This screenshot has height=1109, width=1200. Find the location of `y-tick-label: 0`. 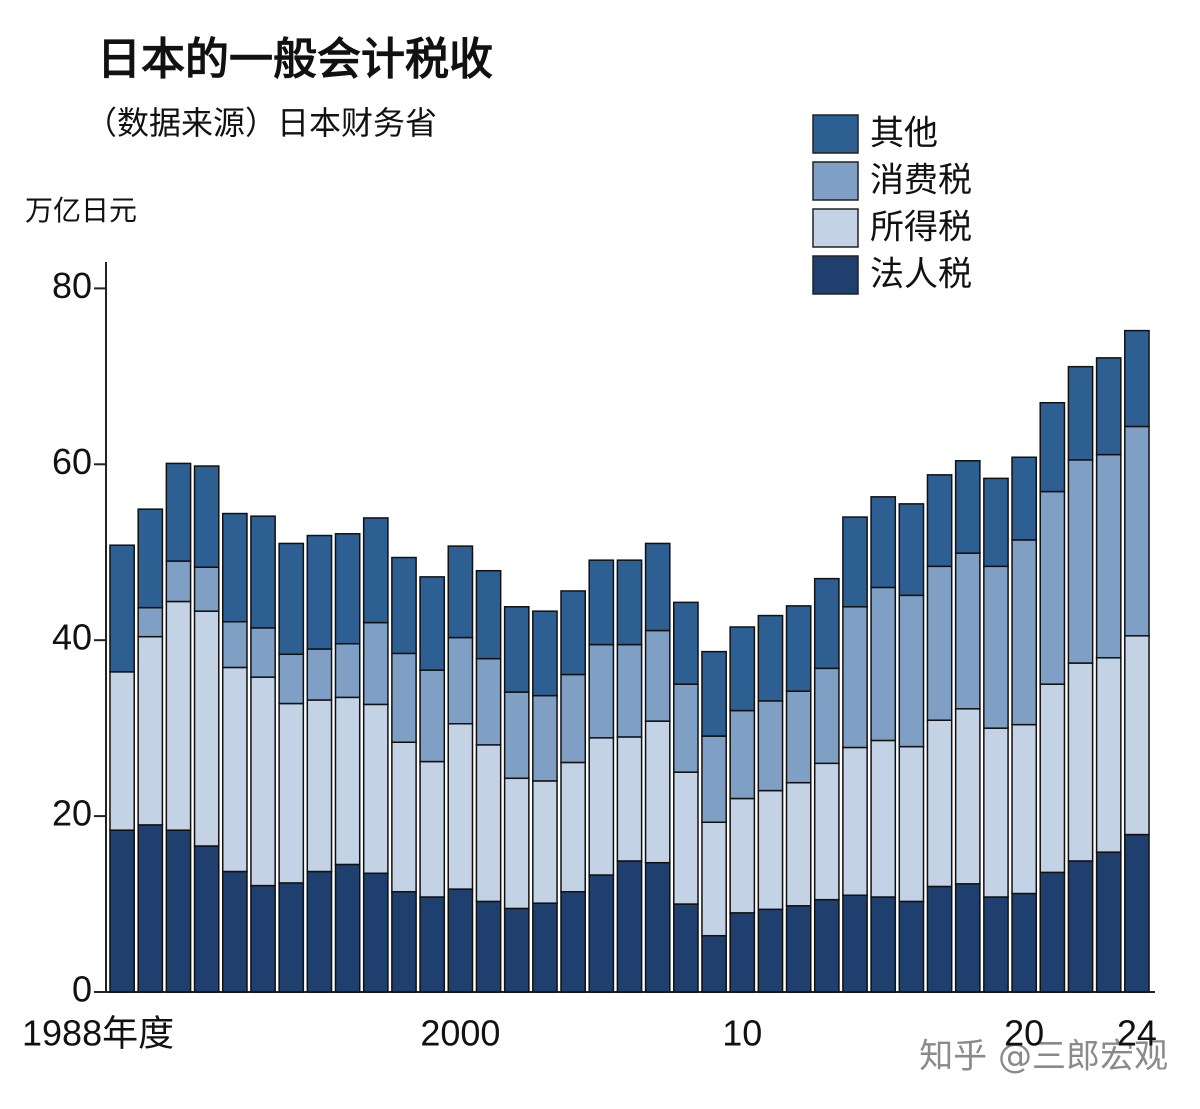

y-tick-label: 0 is located at coordinates (82, 989).